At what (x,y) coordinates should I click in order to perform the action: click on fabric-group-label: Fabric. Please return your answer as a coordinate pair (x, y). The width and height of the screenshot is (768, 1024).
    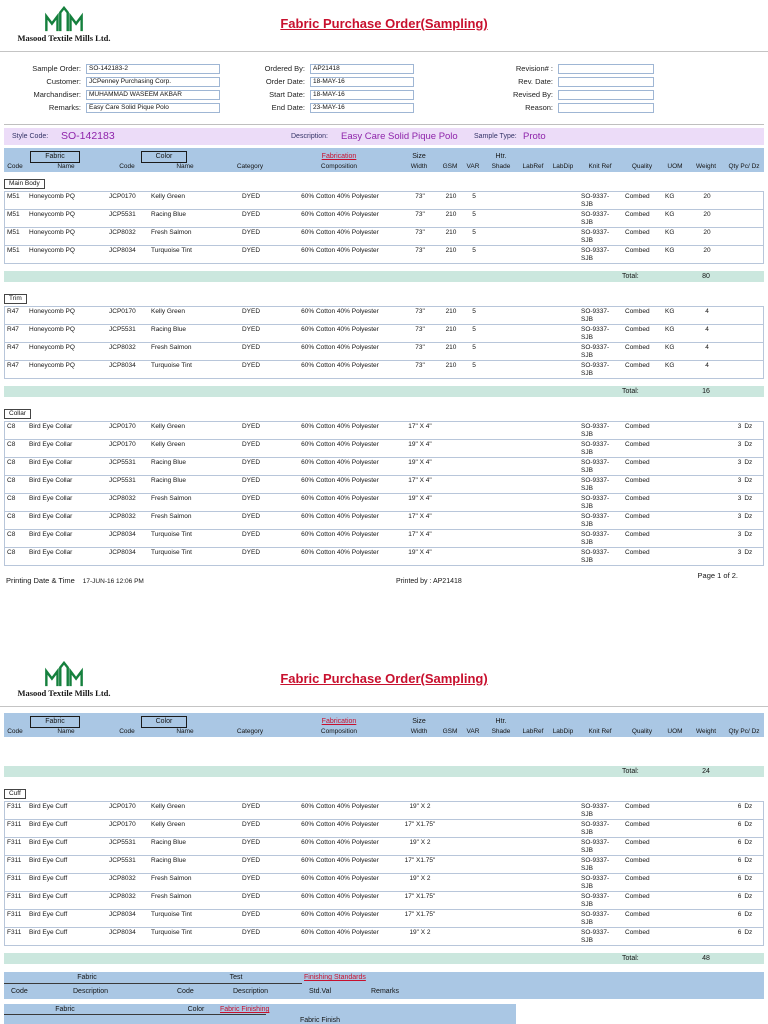
    Looking at the image, I should click on (55, 156).